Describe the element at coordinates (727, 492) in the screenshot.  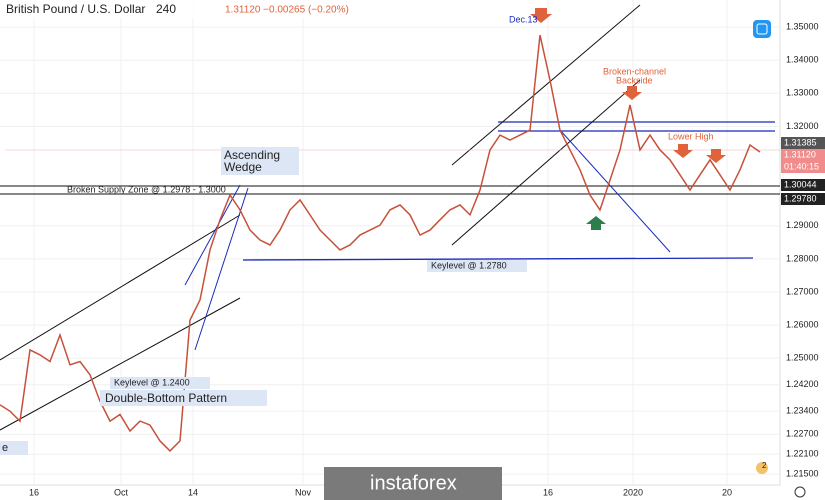
I see `x-tick-label: 20` at that location.